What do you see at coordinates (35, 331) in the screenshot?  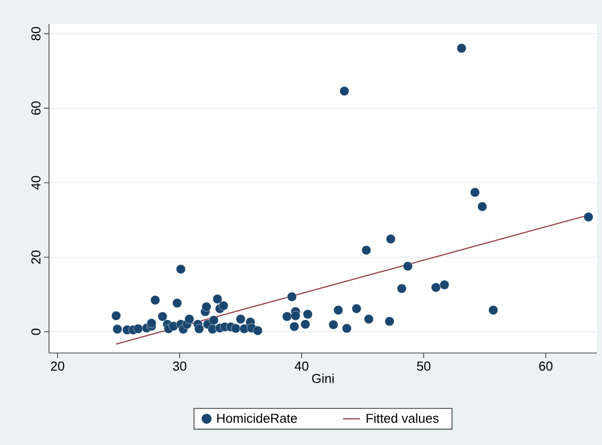 I see `y-tick-label: 0` at bounding box center [35, 331].